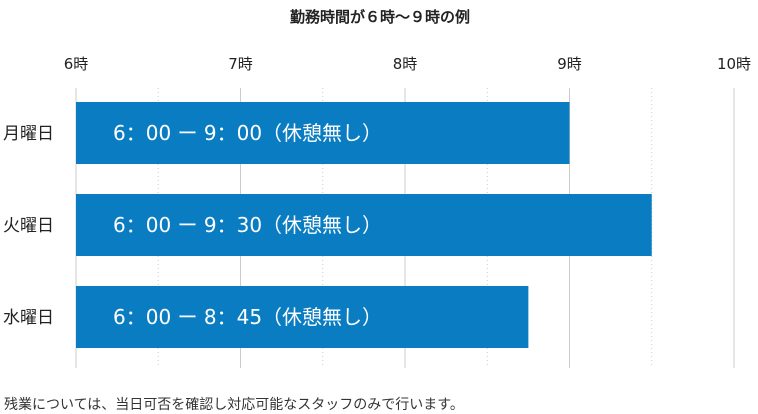  What do you see at coordinates (734, 64) in the screenshot?
I see `x-tick-label: 10時` at bounding box center [734, 64].